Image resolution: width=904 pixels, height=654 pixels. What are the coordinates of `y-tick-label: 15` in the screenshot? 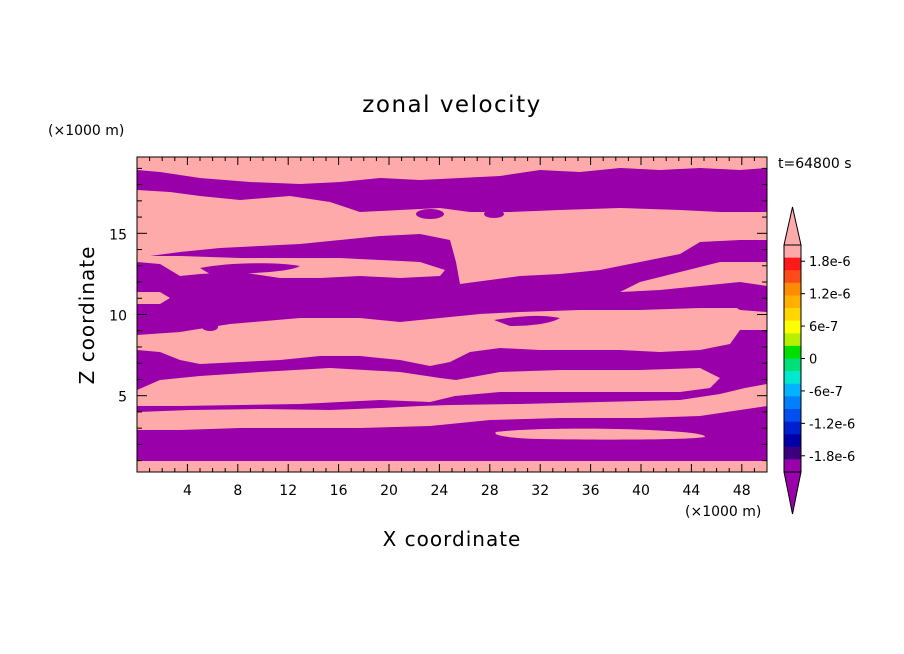 It's located at (118, 235).